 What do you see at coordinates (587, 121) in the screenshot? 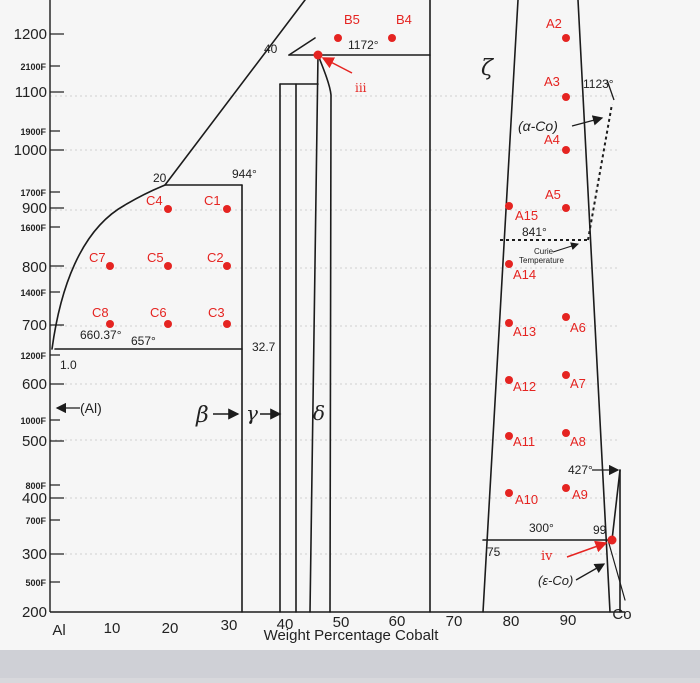
I see `alpha-co-arrow` at bounding box center [587, 121].